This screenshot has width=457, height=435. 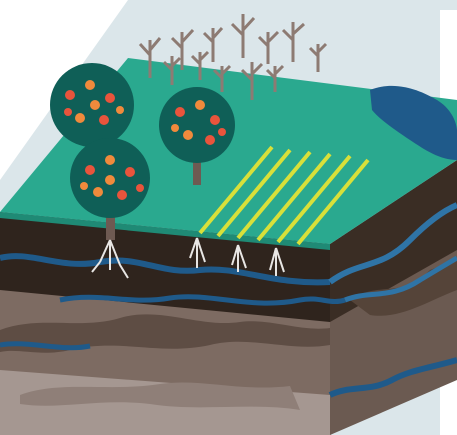 What do you see at coordinates (236, 190) in the screenshot?
I see `crop-row-icon` at bounding box center [236, 190].